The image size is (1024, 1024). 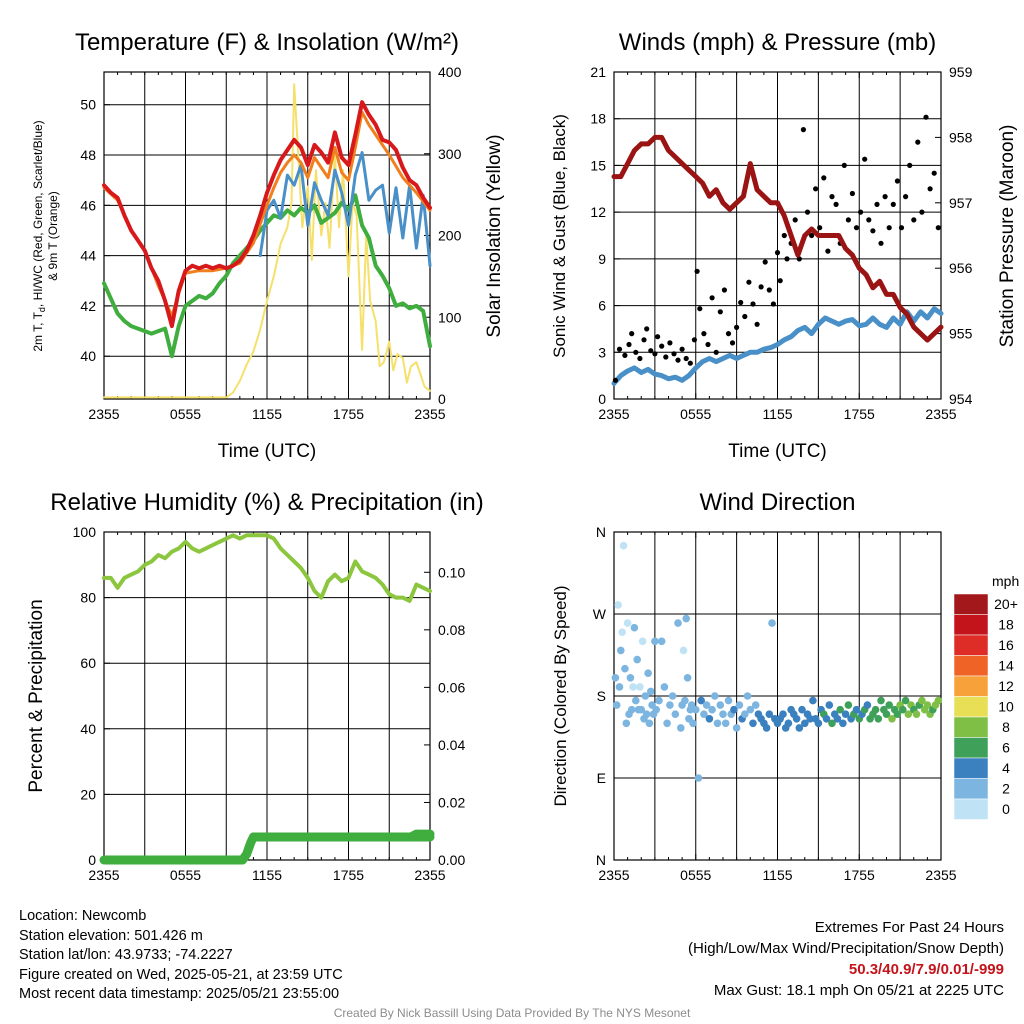 I want to click on temp-ytick-right-label: 100, so click(x=450, y=317).